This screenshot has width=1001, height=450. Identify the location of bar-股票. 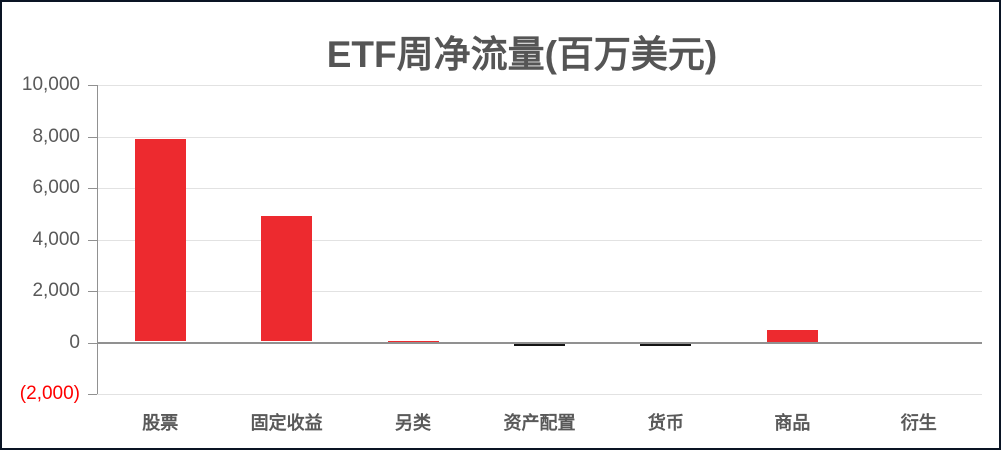
(160, 240).